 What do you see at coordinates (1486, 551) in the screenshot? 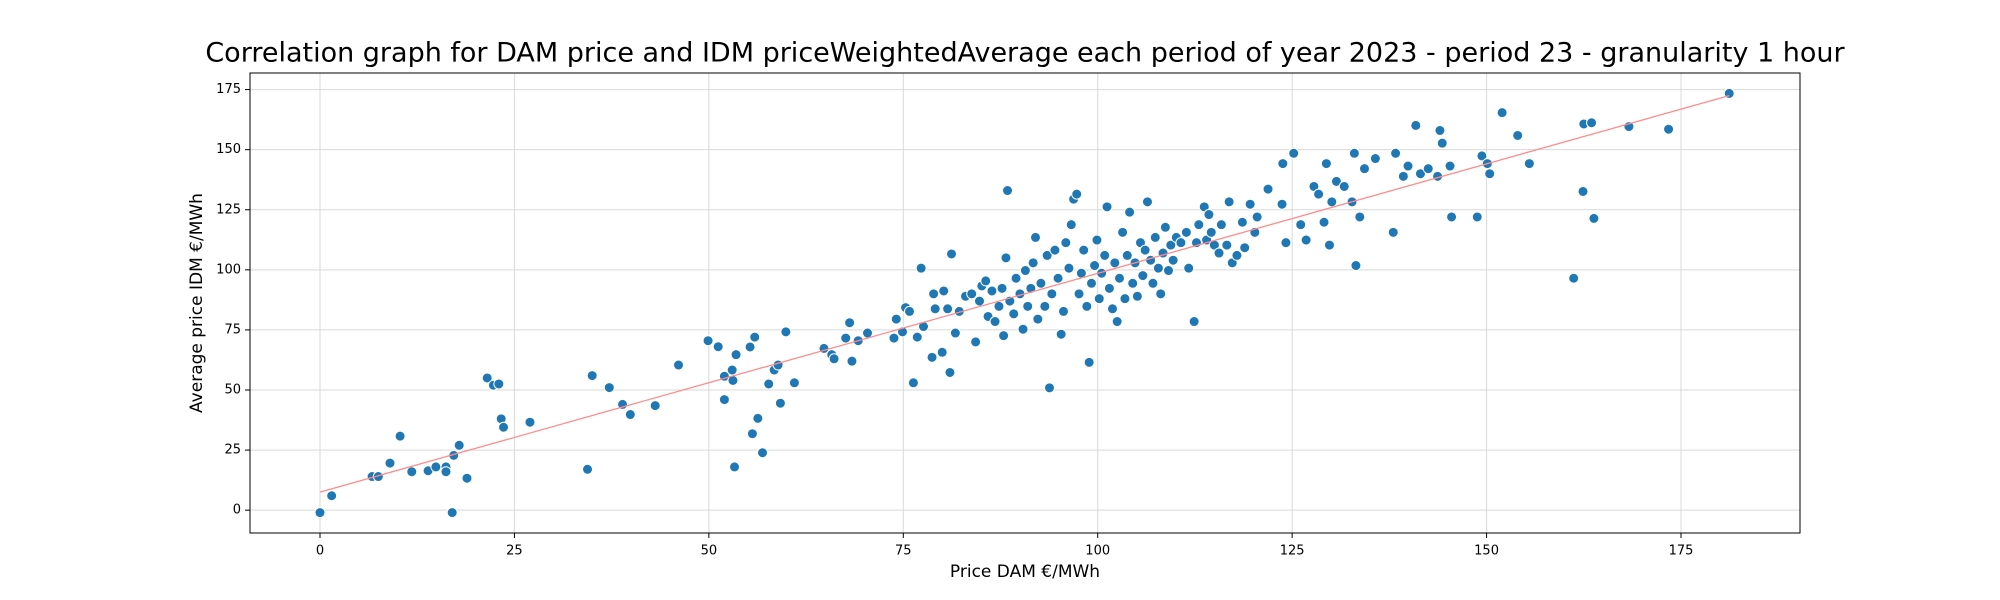
I see `x-tick-label: 150` at bounding box center [1486, 551].